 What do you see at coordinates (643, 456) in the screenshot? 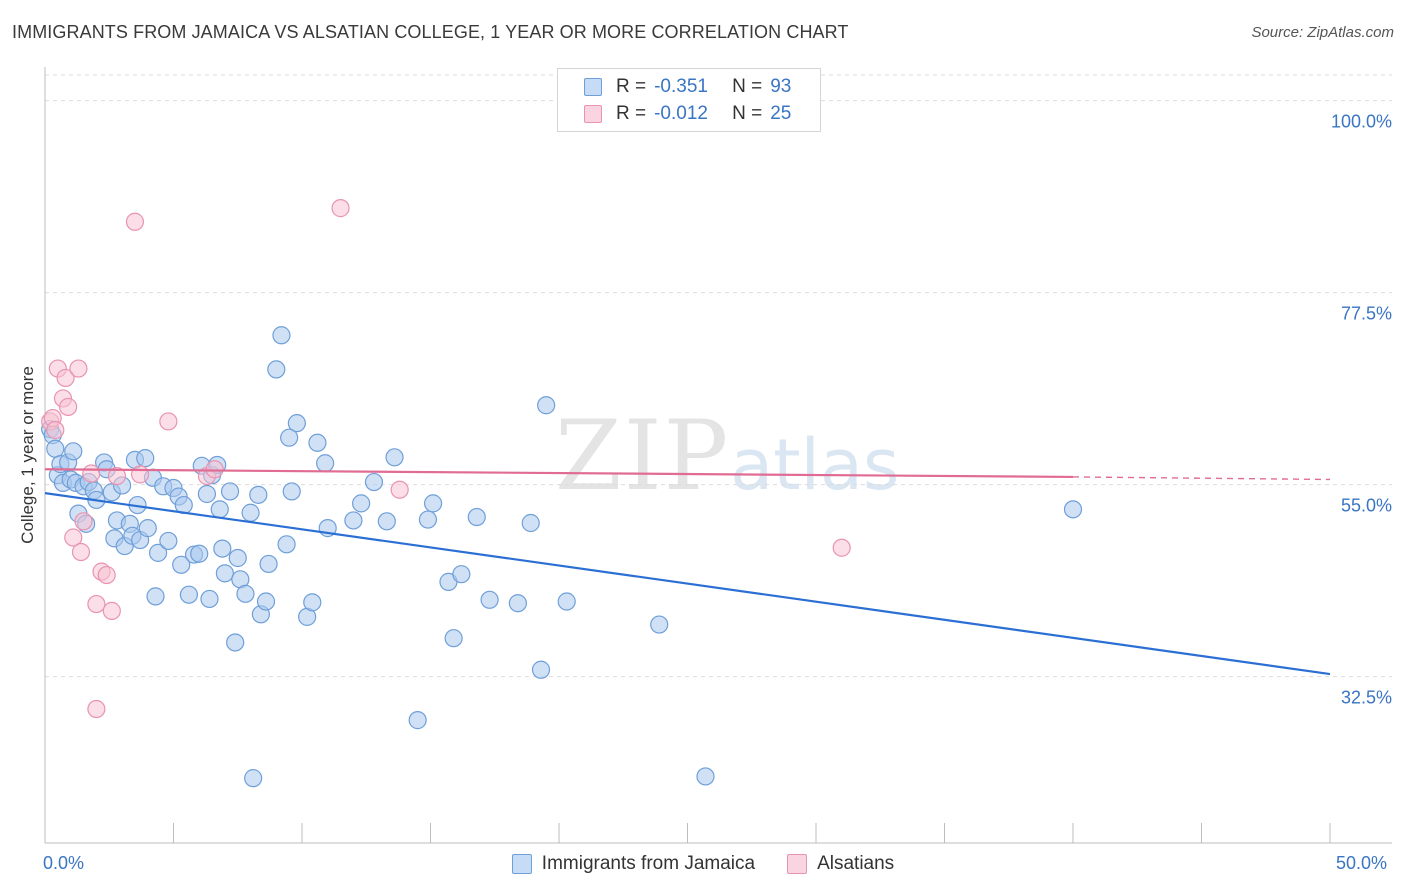
I see `watermark-zip: ZIP` at bounding box center [643, 456].